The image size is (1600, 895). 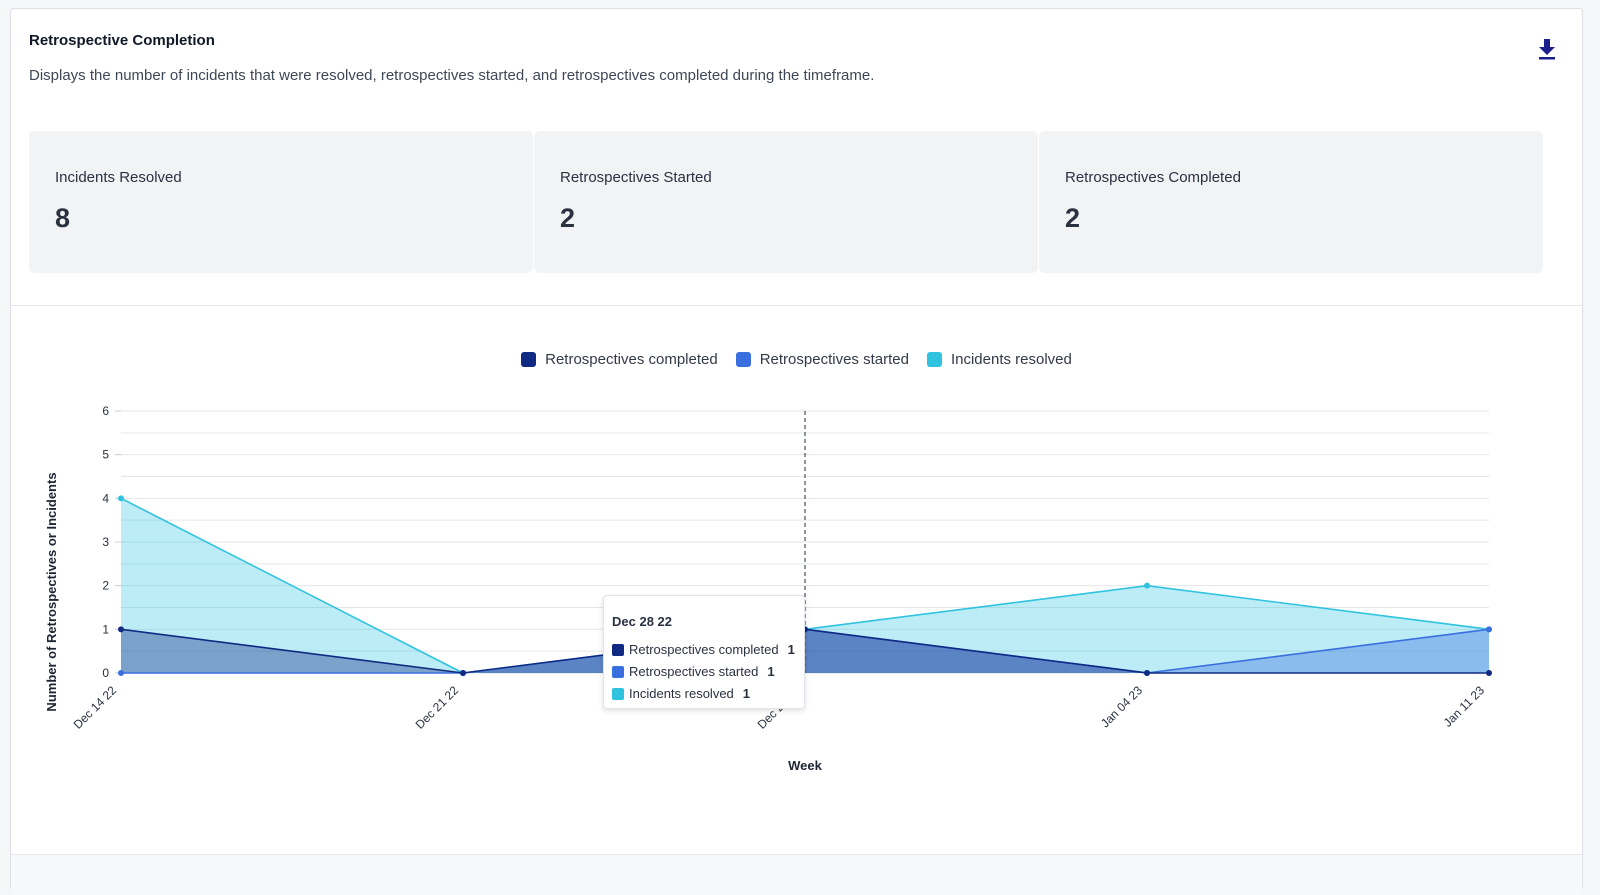 I want to click on legend-label: Retrospectives completed, so click(x=631, y=359).